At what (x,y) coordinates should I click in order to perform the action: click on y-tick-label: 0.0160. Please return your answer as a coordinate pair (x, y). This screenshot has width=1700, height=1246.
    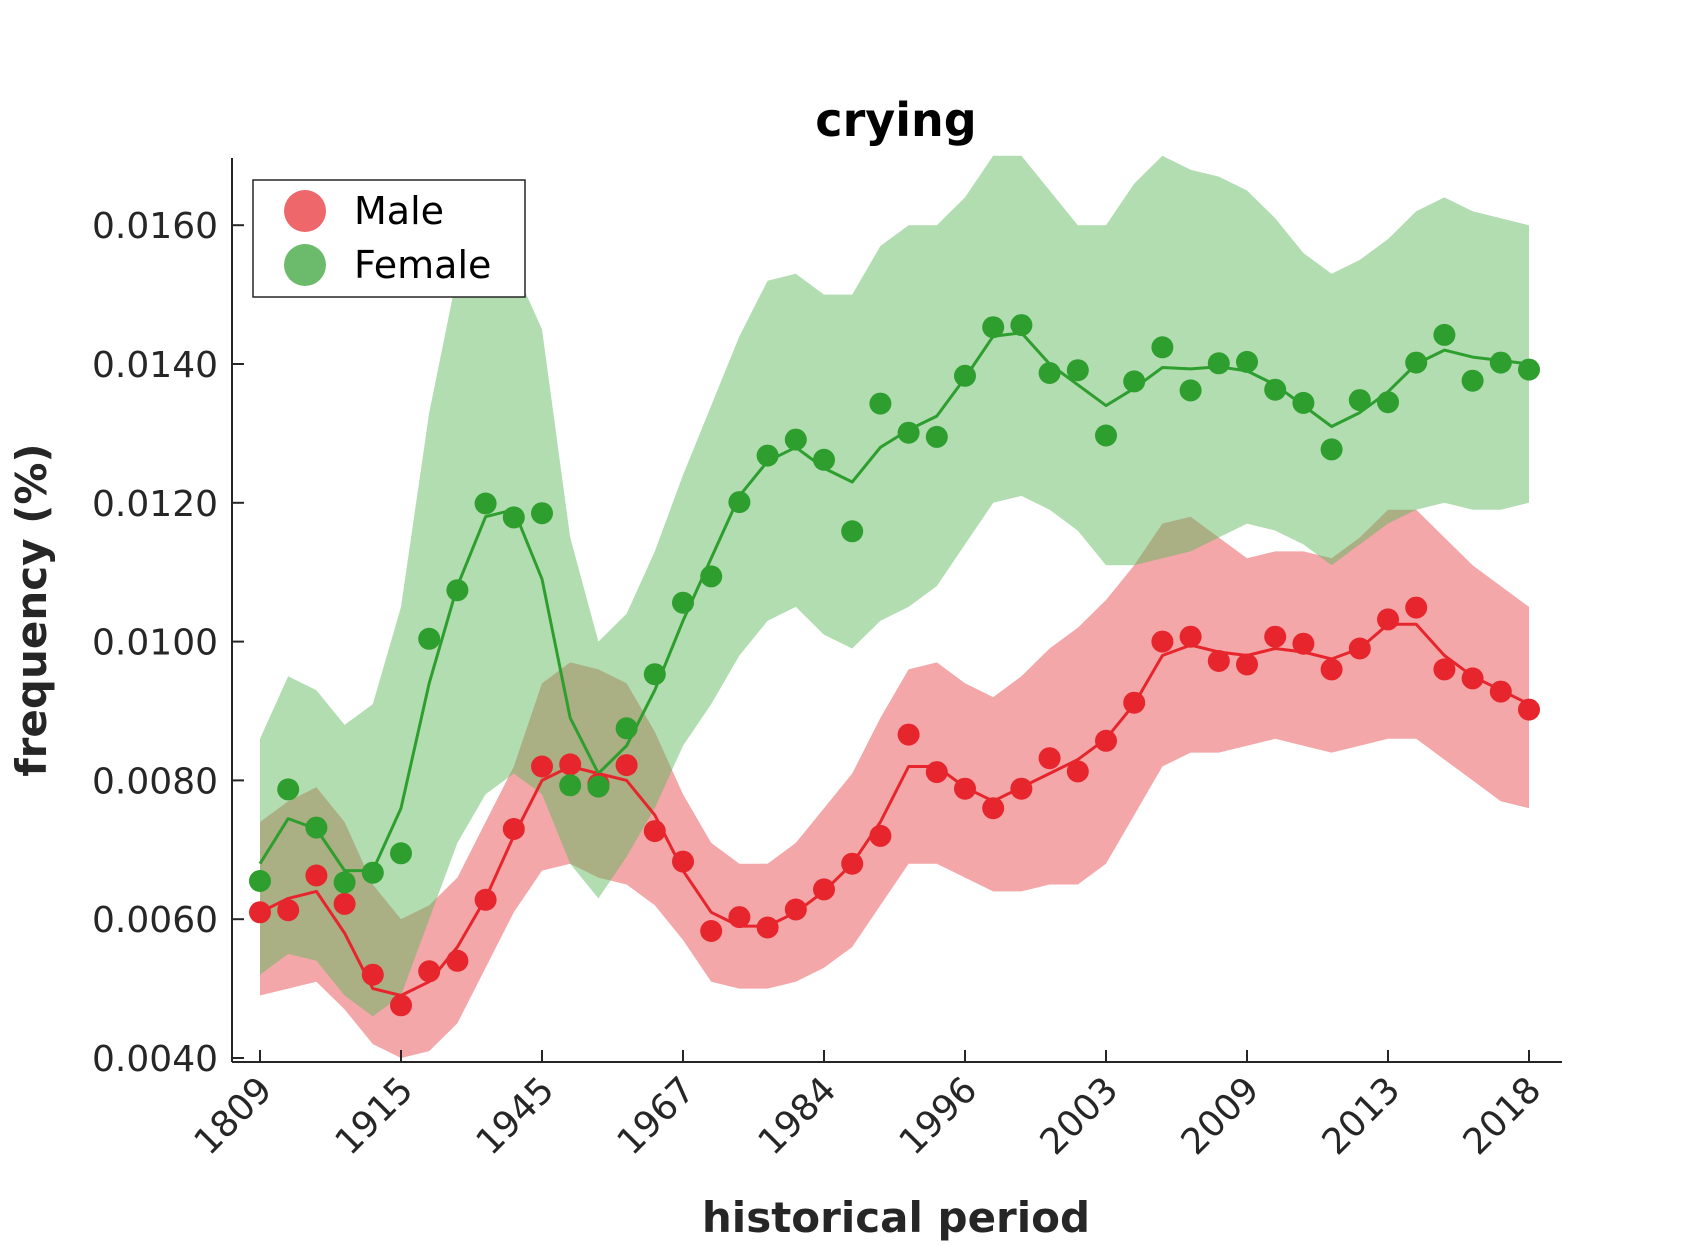
    Looking at the image, I should click on (155, 226).